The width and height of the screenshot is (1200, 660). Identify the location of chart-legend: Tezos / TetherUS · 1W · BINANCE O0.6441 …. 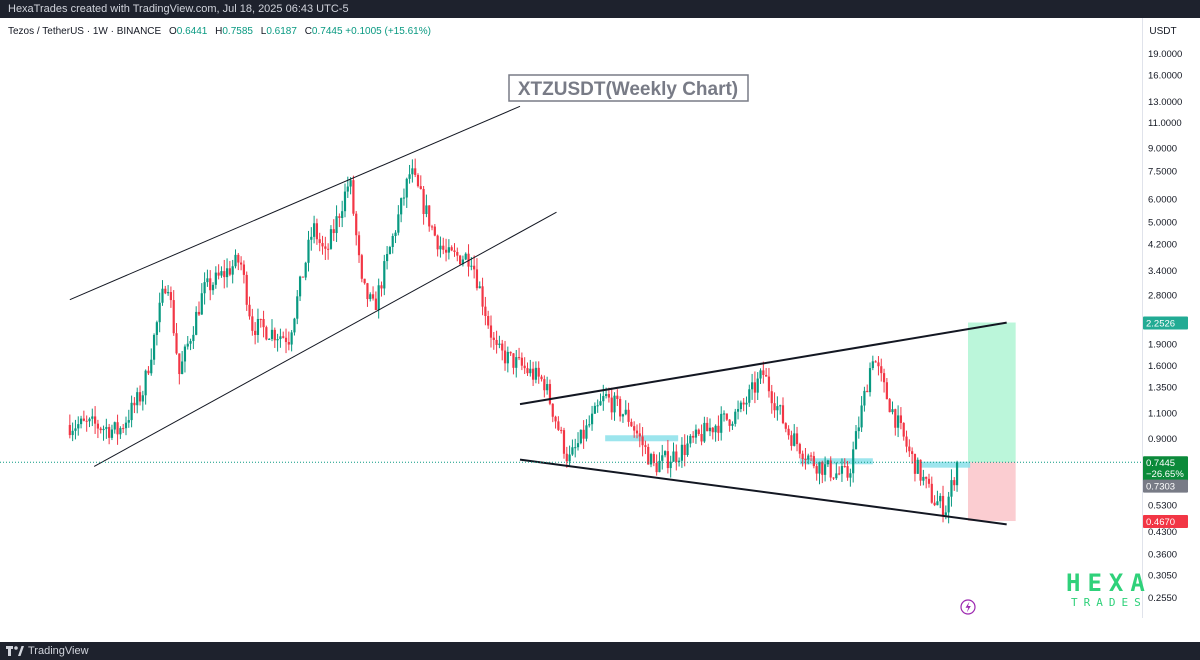
(219, 31).